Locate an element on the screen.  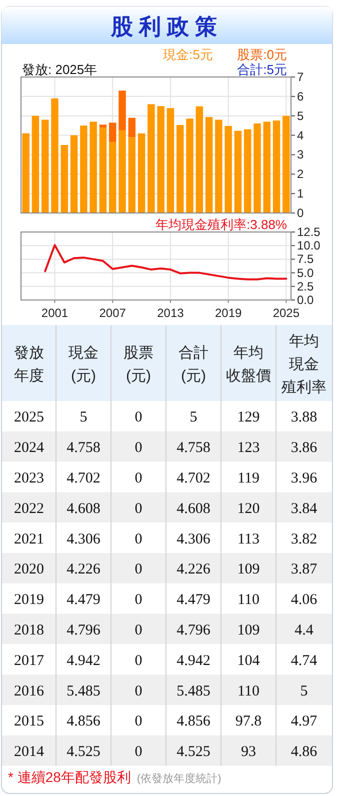
y-tick-label: 2024 is located at coordinates (29, 448).